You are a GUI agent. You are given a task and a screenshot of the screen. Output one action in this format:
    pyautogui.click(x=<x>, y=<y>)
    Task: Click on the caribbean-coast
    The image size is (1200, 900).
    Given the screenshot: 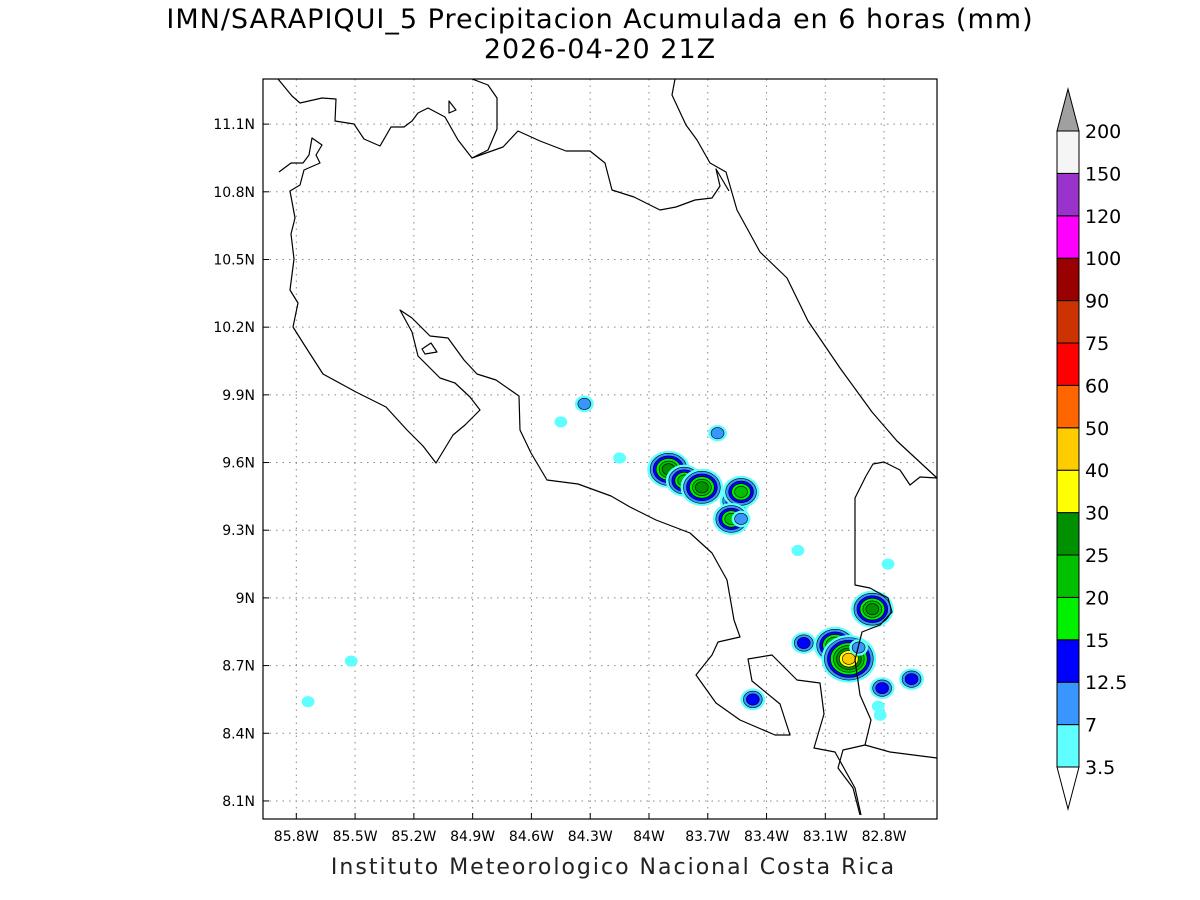 What is the action you would take?
    pyautogui.click(x=804, y=279)
    